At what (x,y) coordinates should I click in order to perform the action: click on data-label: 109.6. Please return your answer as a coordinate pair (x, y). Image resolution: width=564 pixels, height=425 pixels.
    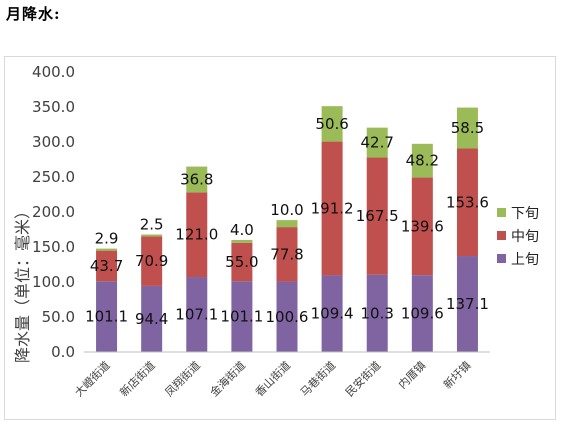
    Looking at the image, I should click on (422, 314).